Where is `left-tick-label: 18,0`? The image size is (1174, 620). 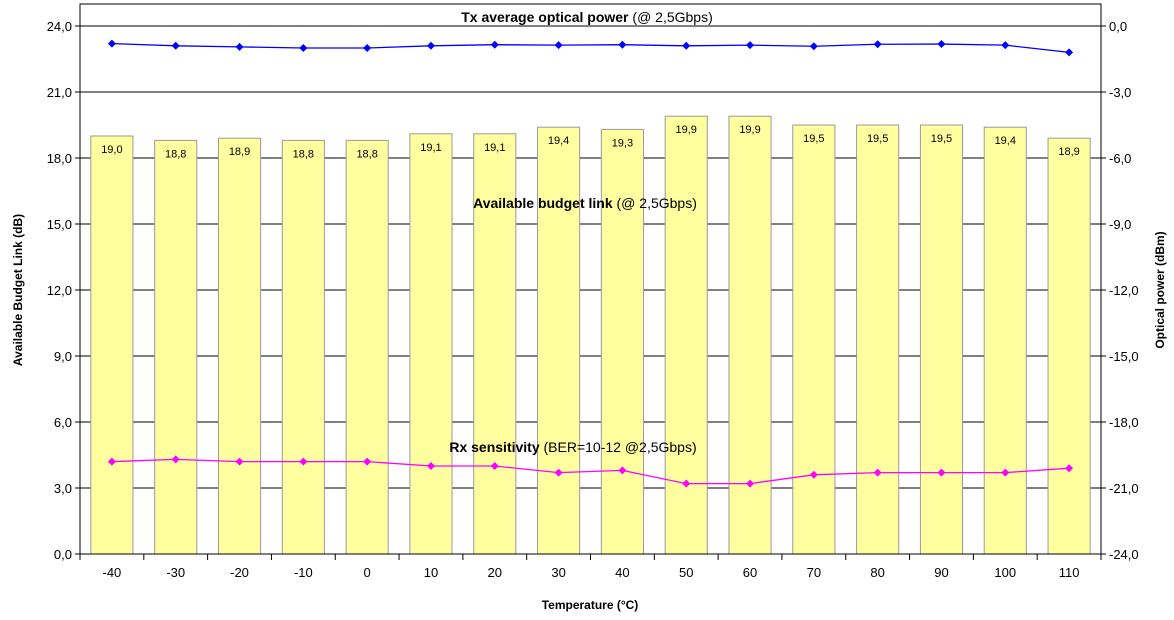
left-tick-label: 18,0 is located at coordinates (59, 158).